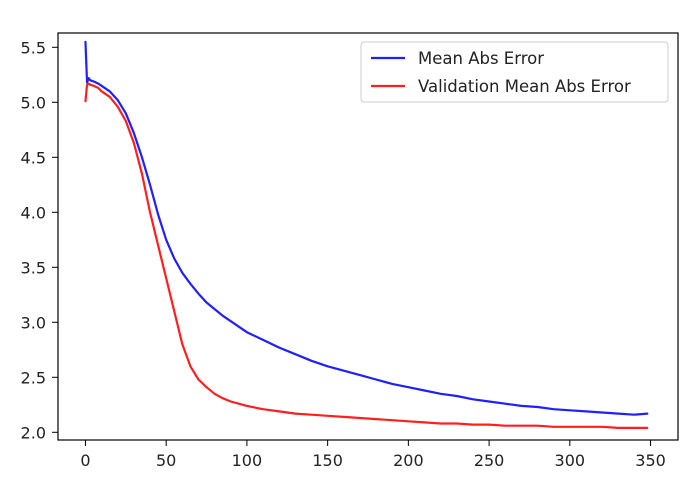 This screenshot has height=494, width=695. Describe the element at coordinates (33, 432) in the screenshot. I see `y-tick-label: 2.0` at that location.